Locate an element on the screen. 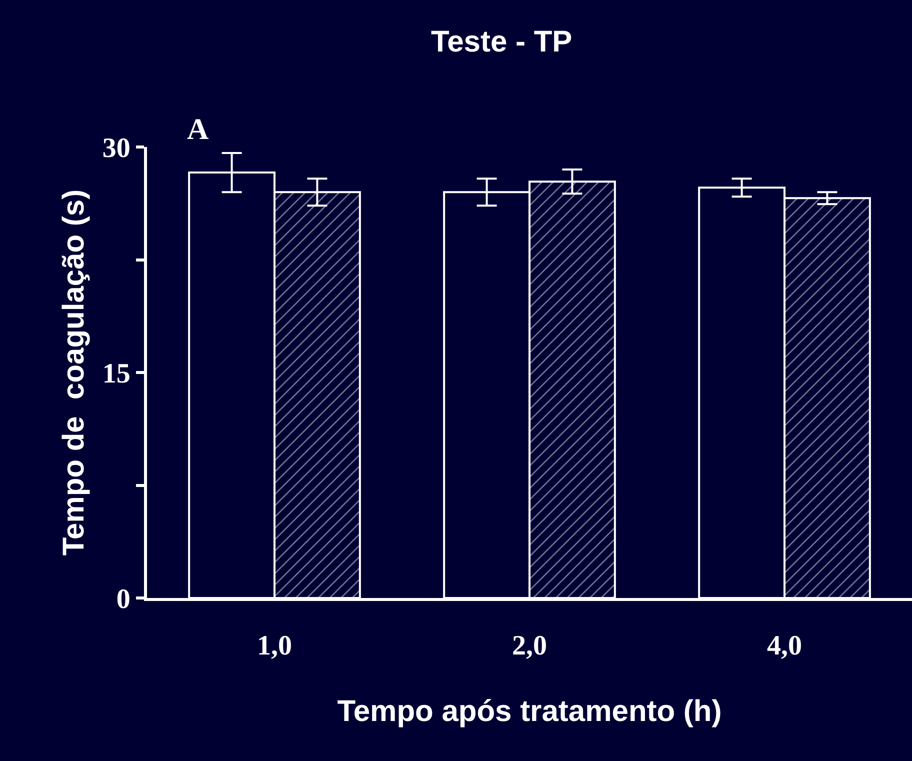  chart-title: Teste - TP is located at coordinates (501, 41).